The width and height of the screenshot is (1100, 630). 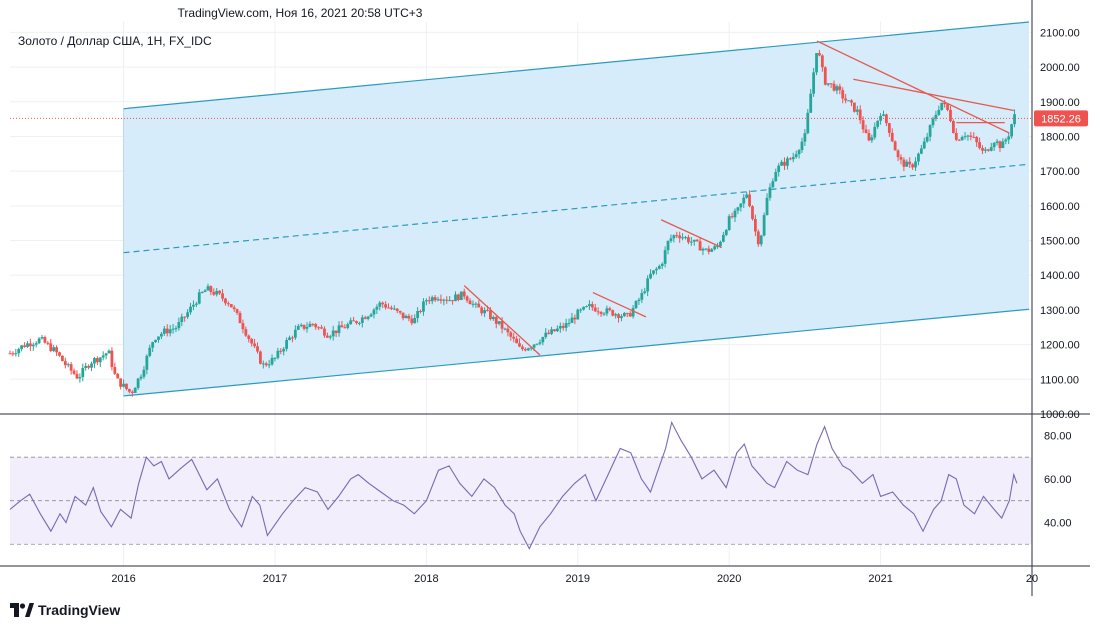 I want to click on symbol-title: Золото / Доллар США, 1Н, FX_IDC, so click(x=115, y=41).